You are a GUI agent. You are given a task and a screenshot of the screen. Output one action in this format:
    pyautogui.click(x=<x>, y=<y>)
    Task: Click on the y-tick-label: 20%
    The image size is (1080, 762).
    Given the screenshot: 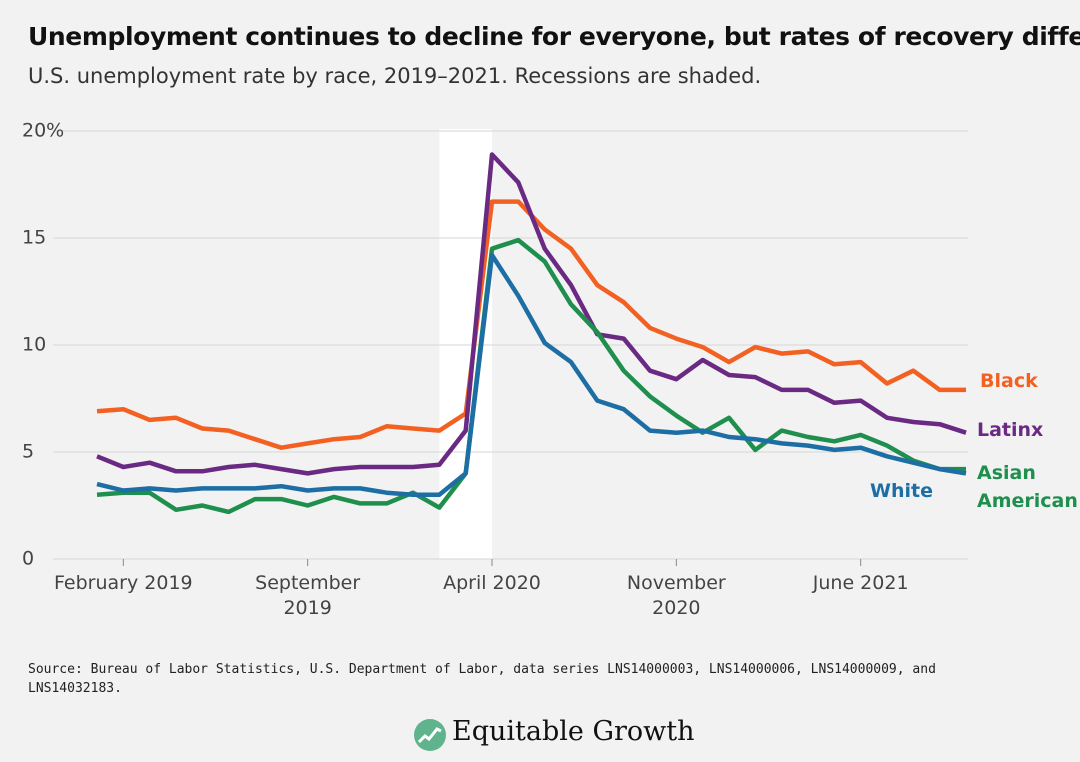 What is the action you would take?
    pyautogui.click(x=43, y=131)
    